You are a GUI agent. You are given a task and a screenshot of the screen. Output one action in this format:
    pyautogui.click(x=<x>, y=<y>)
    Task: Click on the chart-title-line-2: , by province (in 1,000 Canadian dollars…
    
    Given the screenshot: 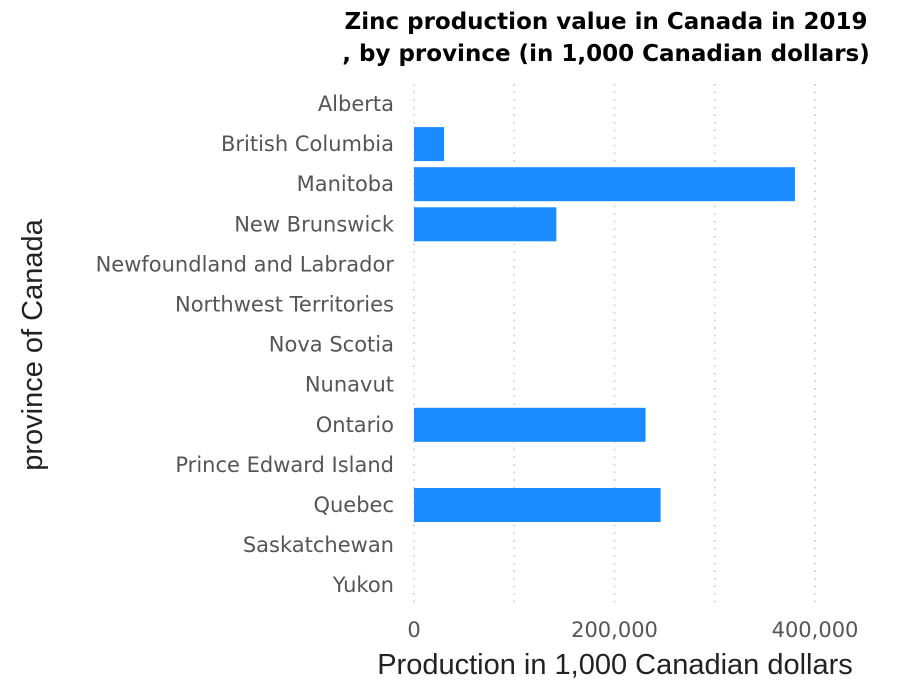 What is the action you would take?
    pyautogui.click(x=606, y=54)
    